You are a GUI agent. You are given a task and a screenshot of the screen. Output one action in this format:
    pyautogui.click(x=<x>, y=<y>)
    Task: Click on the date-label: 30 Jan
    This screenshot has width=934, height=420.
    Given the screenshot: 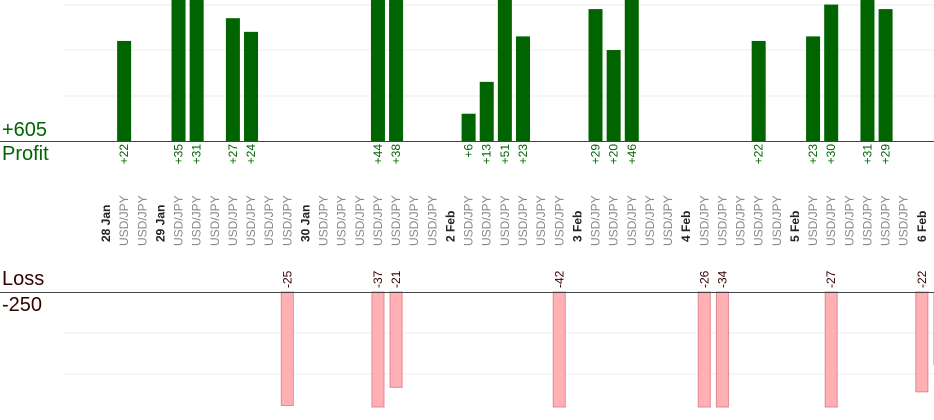 What is the action you would take?
    pyautogui.click(x=305, y=223)
    